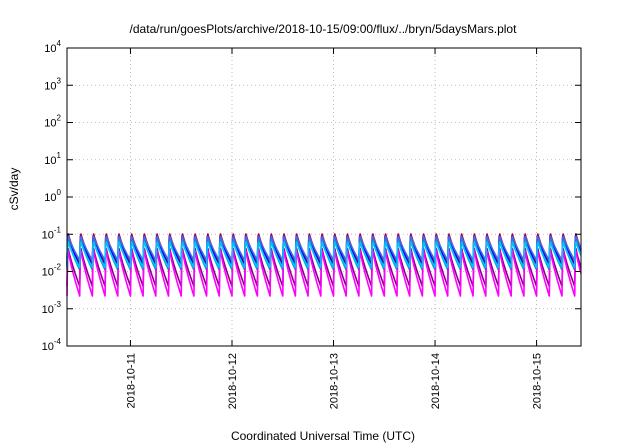 This screenshot has height=448, width=640. I want to click on y-tick-label: 10⁰, so click(52, 196).